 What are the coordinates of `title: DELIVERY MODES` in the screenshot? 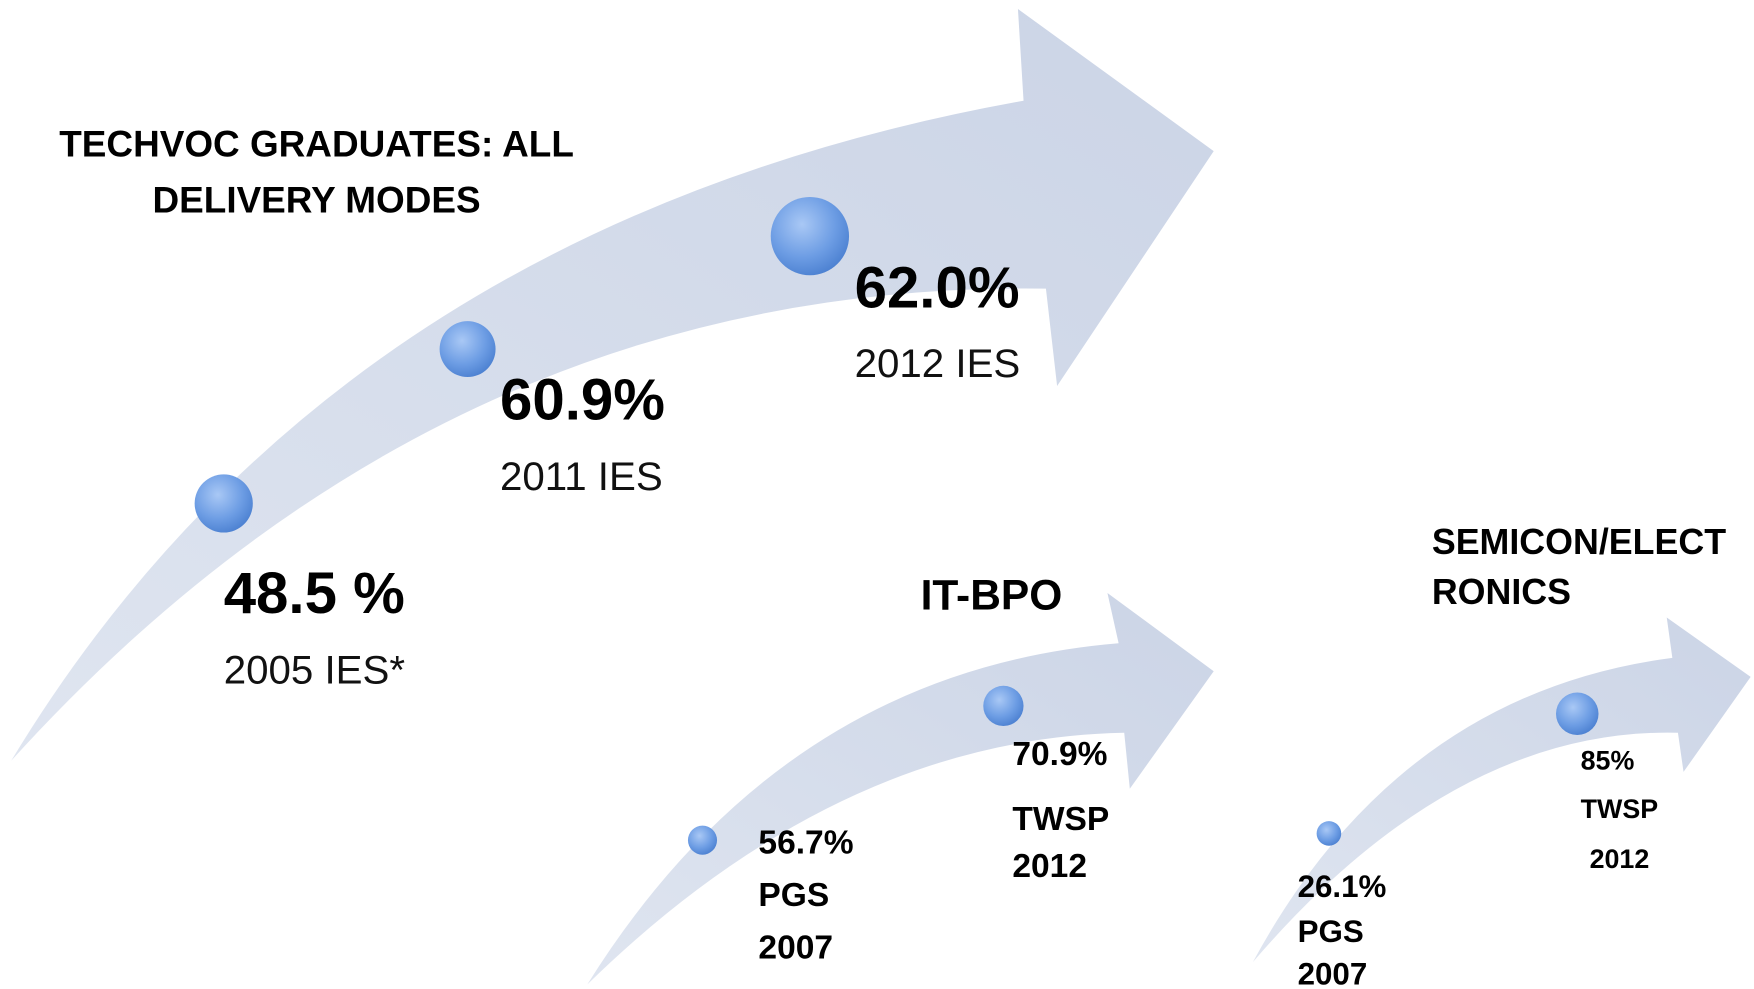 It's located at (317, 200).